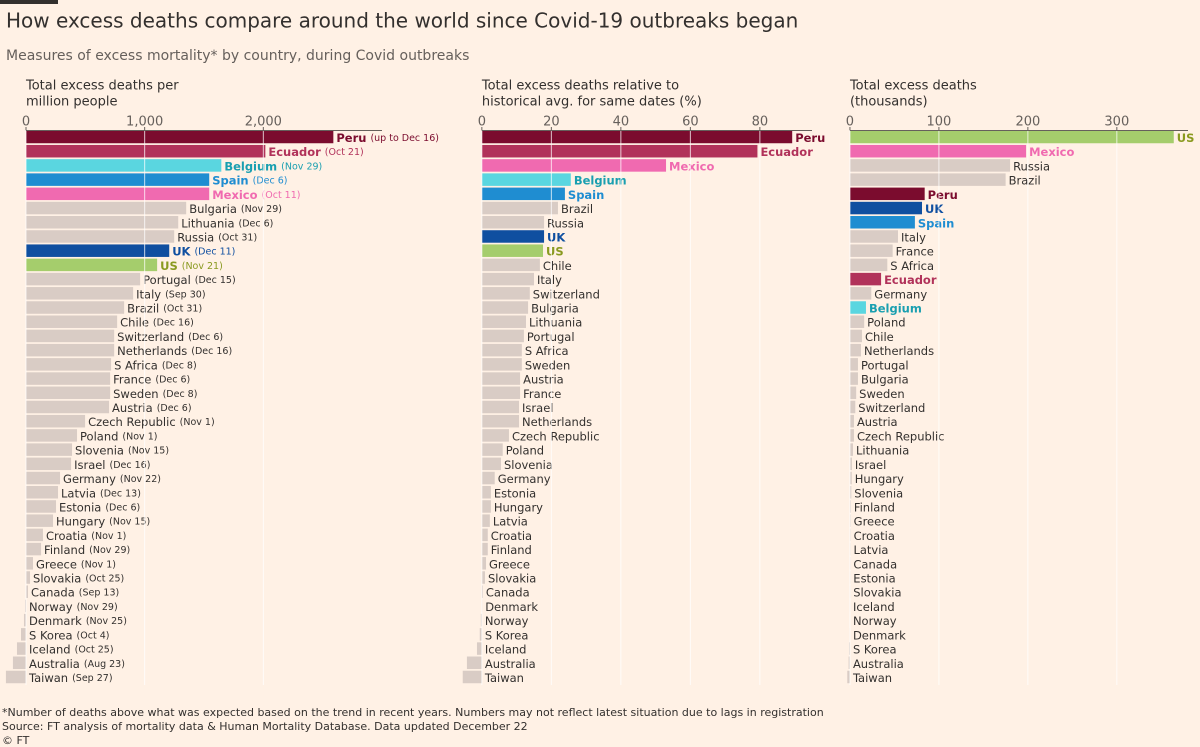  I want to click on x-tick-label: 300, so click(1116, 122).